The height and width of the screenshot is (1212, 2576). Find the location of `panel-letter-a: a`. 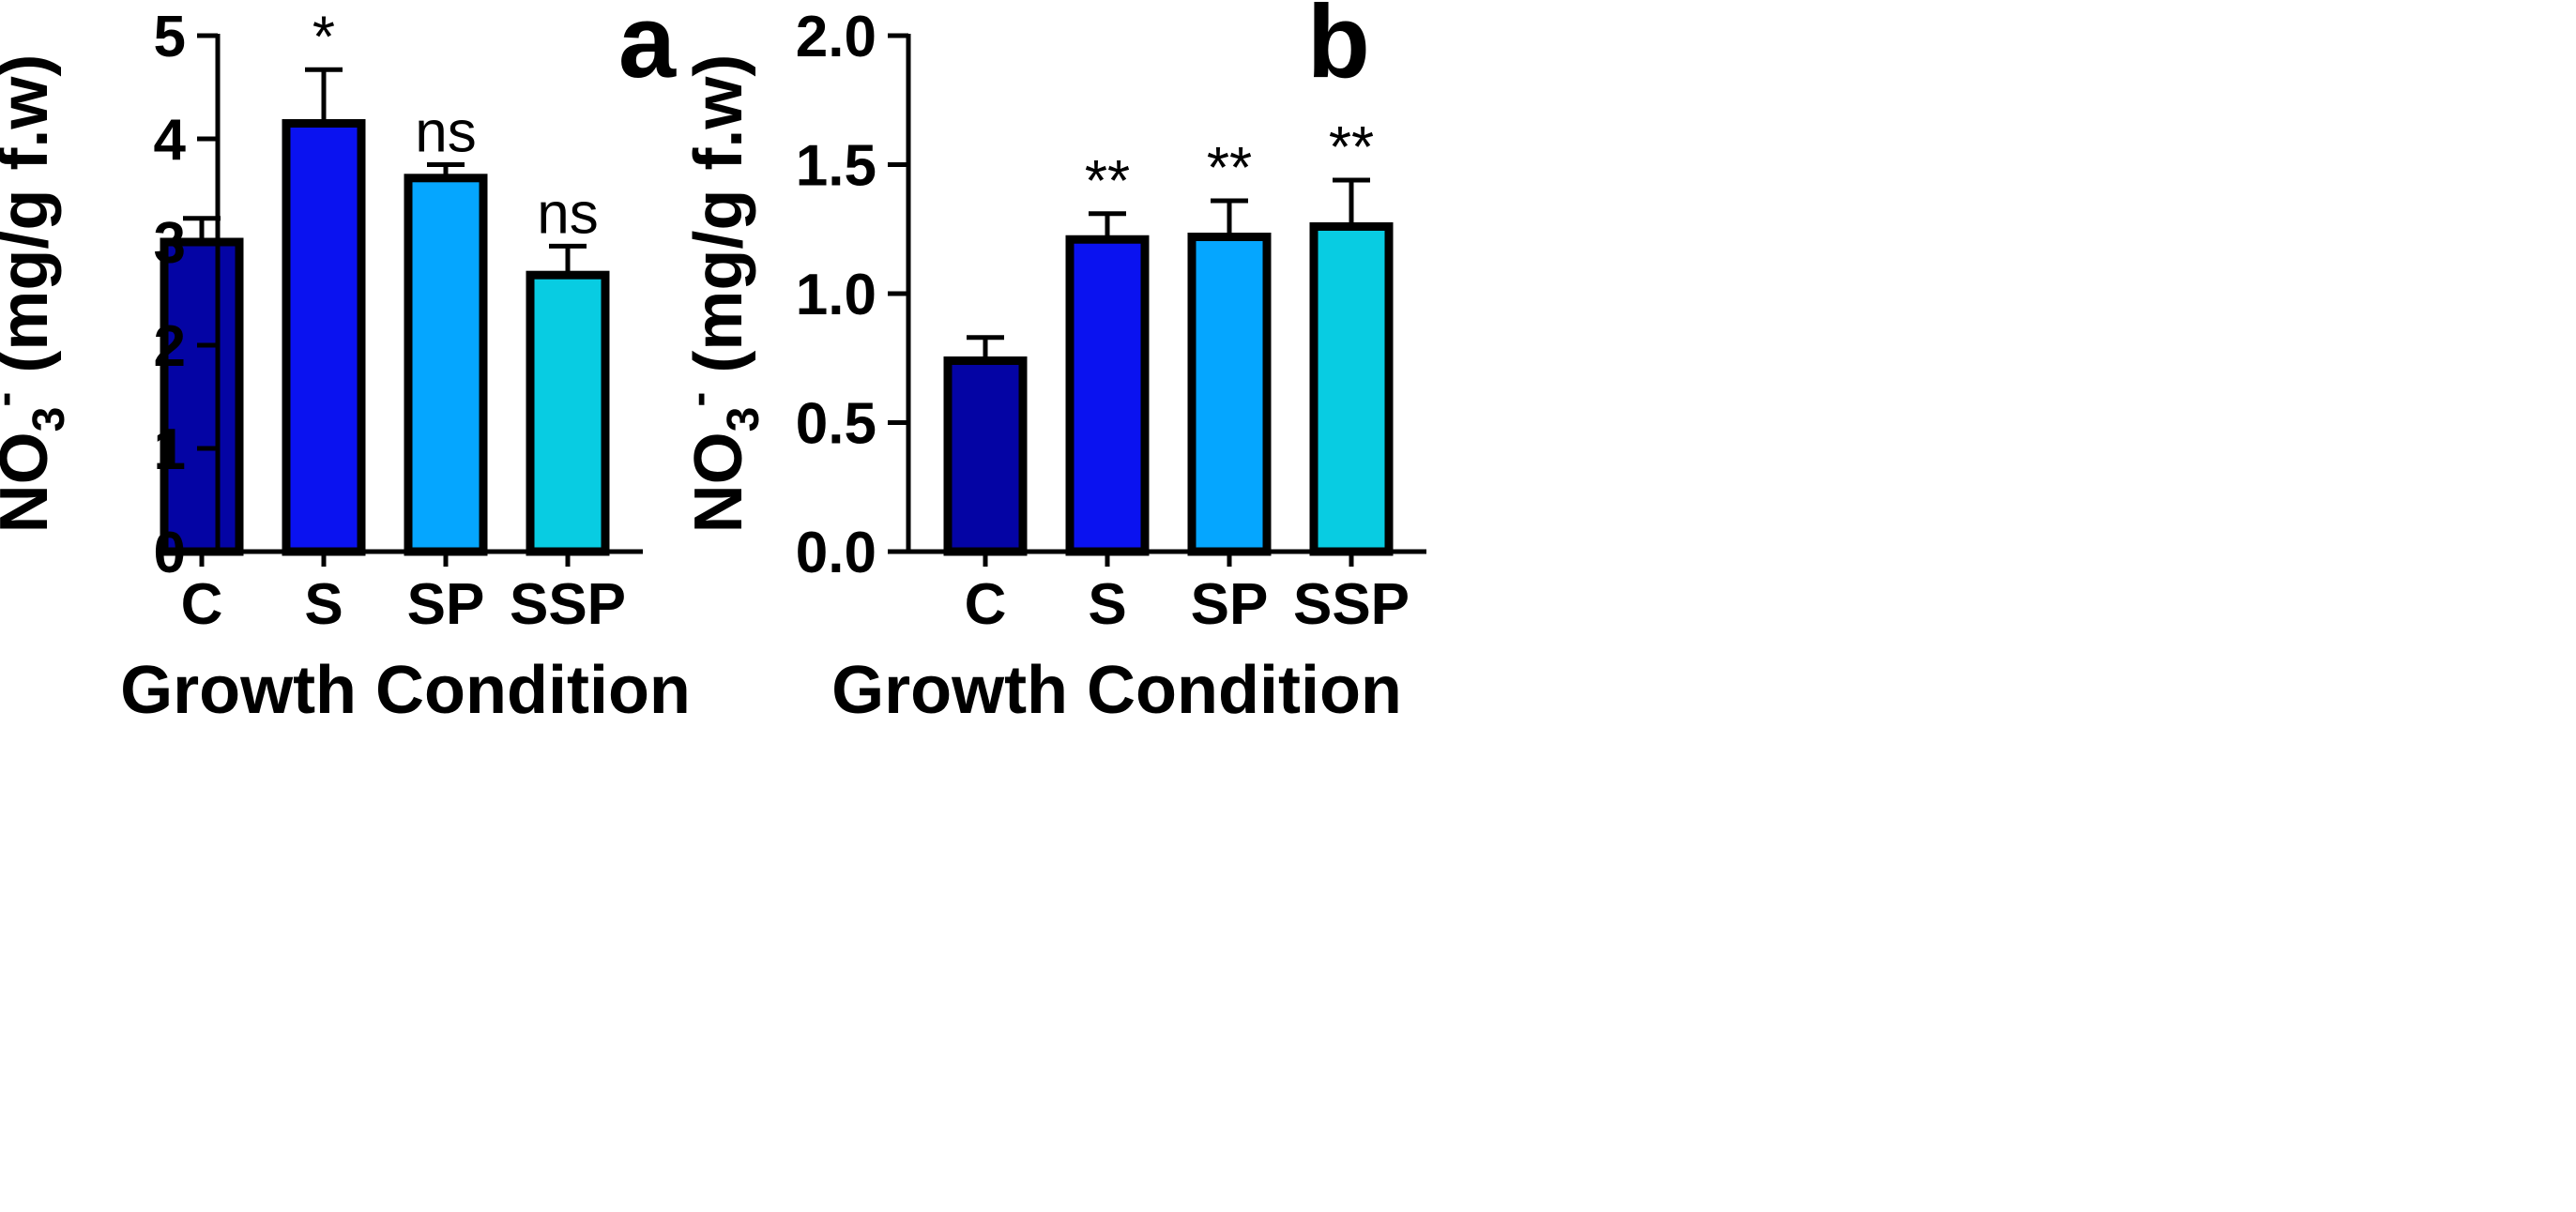

panel-letter-a: a is located at coordinates (647, 49).